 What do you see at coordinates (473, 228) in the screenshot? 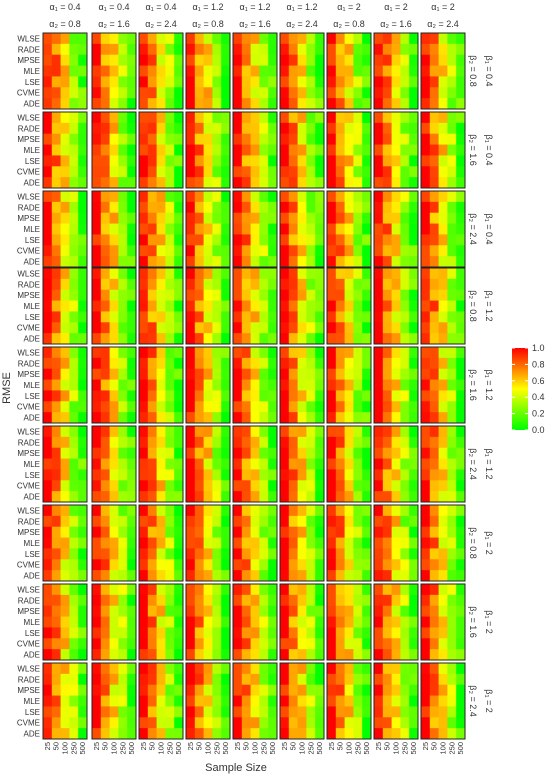
I see `beta2-header: β₂ = 2.4` at bounding box center [473, 228].